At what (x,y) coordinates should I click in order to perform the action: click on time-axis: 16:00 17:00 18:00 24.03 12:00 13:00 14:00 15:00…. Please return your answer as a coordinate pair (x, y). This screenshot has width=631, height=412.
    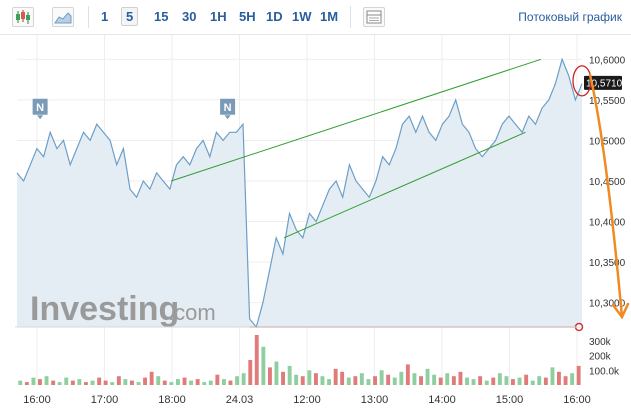
    Looking at the image, I should click on (307, 400).